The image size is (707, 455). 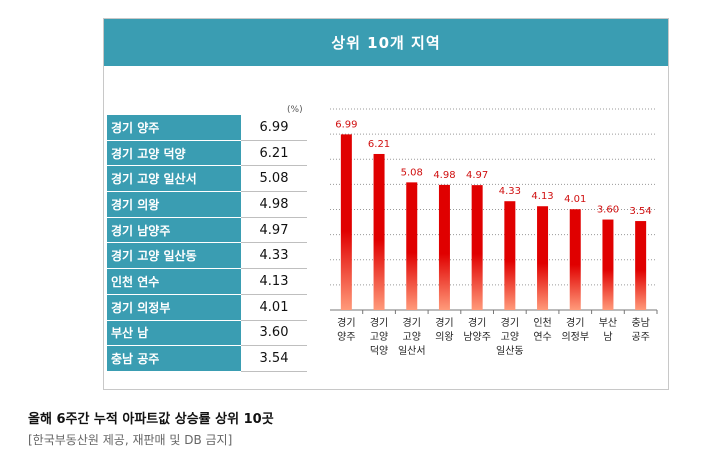 What do you see at coordinates (174, 179) in the screenshot?
I see `region-name: 경기 고양 일산서` at bounding box center [174, 179].